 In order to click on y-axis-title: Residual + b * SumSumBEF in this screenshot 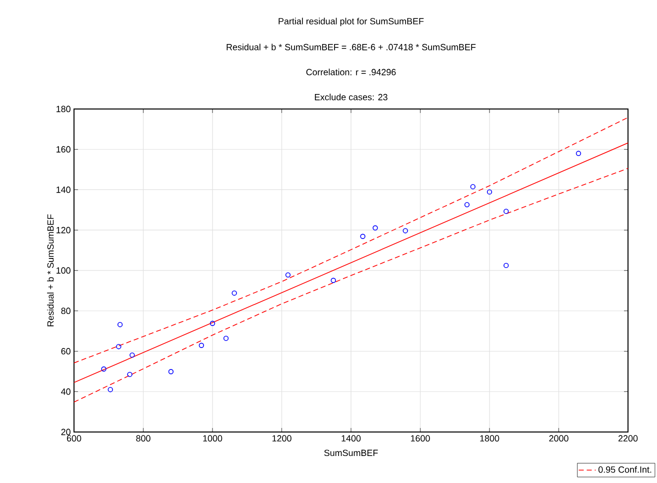, I will do `click(50, 270)`.